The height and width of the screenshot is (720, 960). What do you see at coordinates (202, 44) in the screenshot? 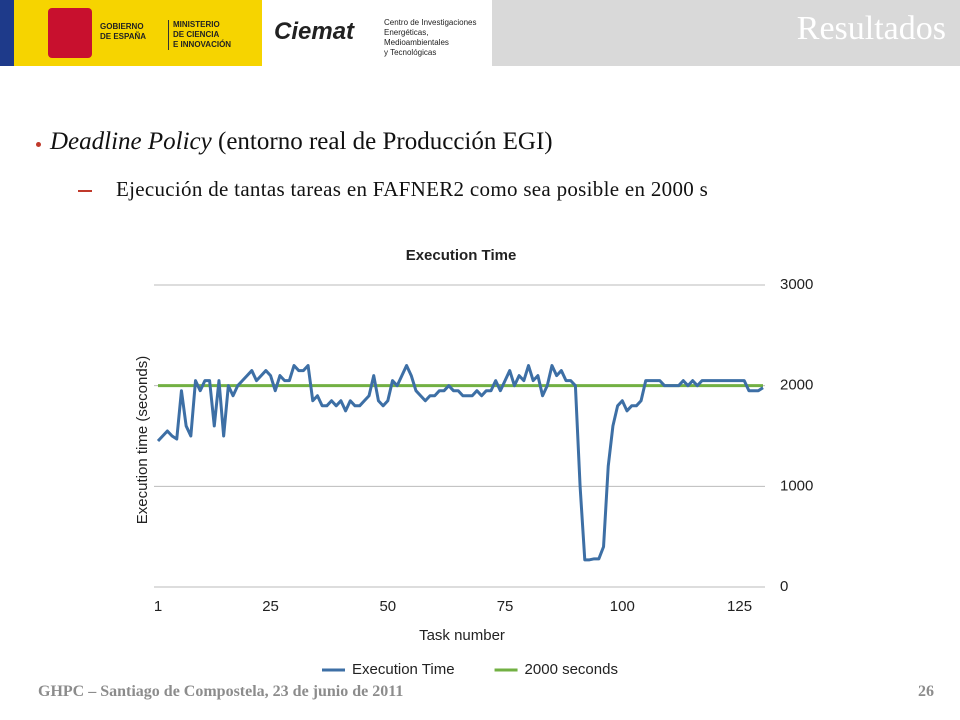
I see `min-line: E INNOVACIÓN` at bounding box center [202, 44].